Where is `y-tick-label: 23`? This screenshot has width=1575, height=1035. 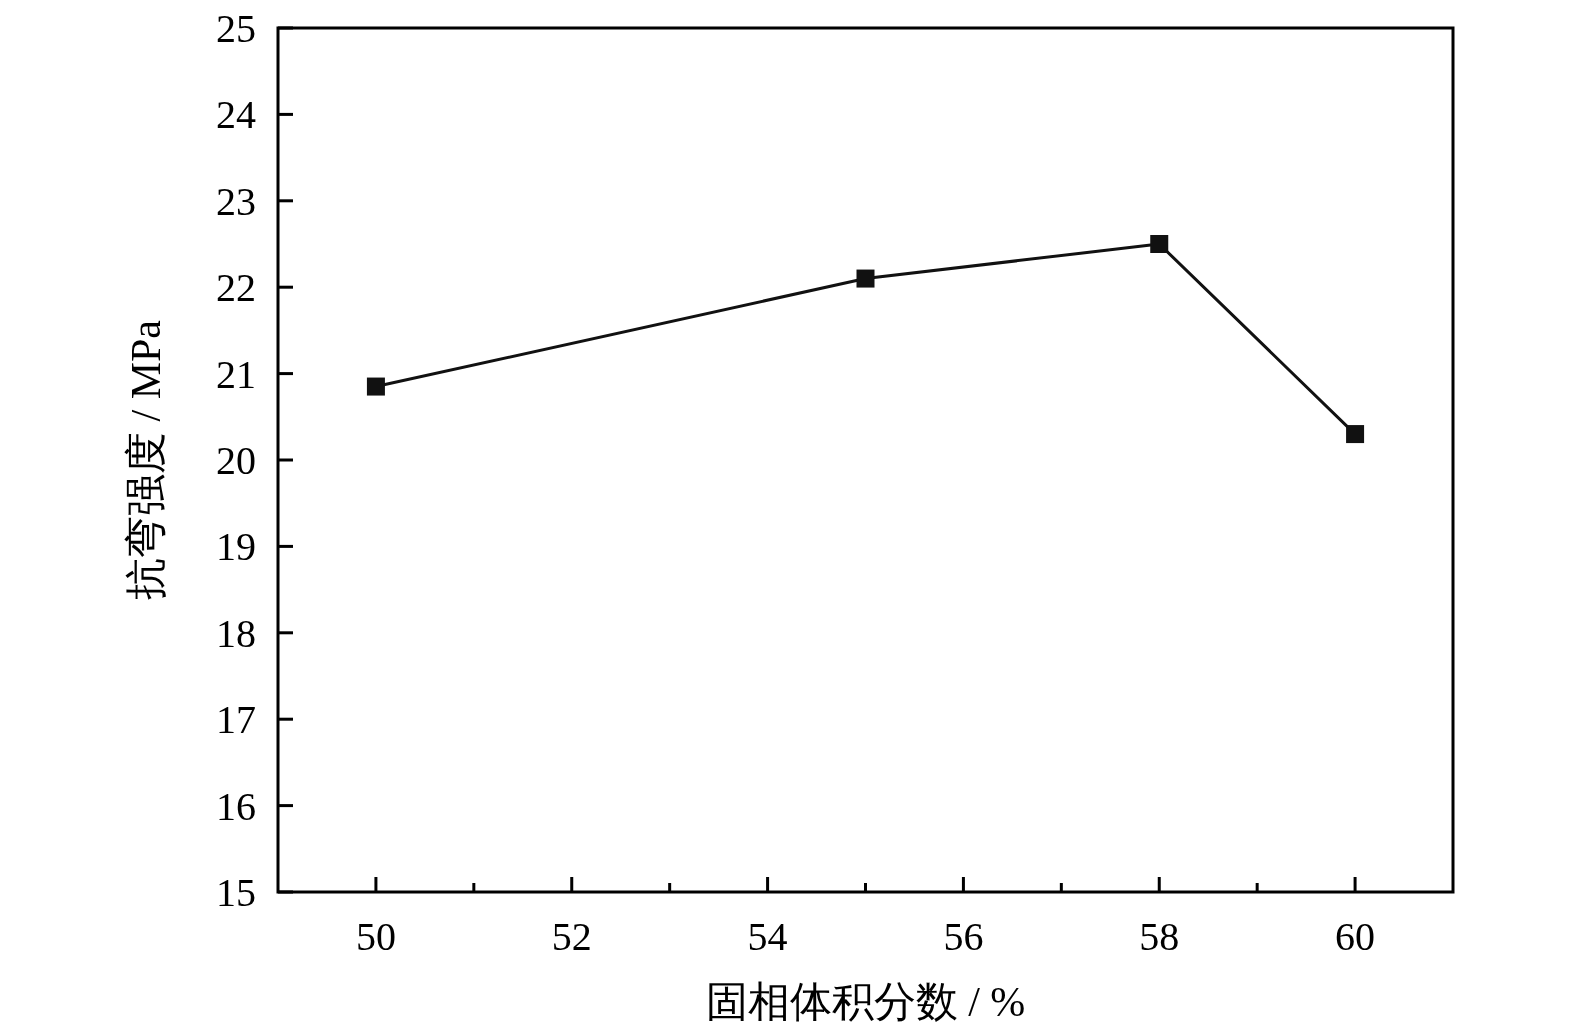
y-tick-label: 23 is located at coordinates (236, 201).